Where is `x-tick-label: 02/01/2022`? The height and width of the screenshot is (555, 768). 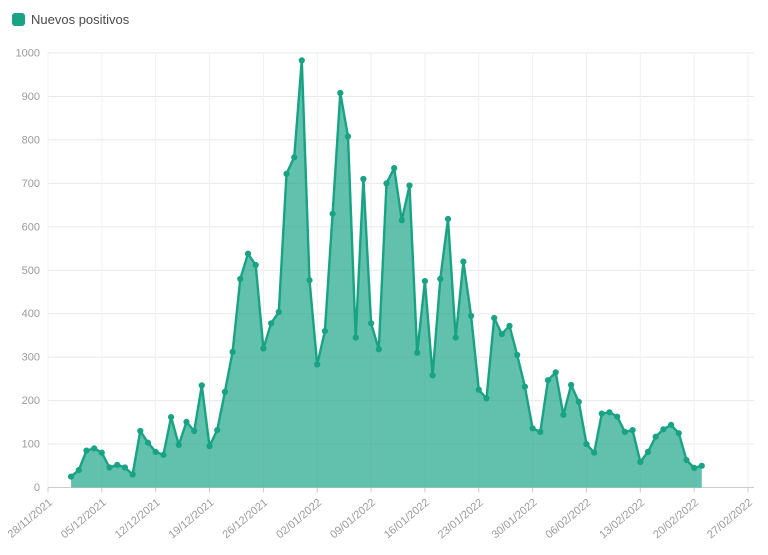 x-tick-label: 02/01/2022 is located at coordinates (299, 519).